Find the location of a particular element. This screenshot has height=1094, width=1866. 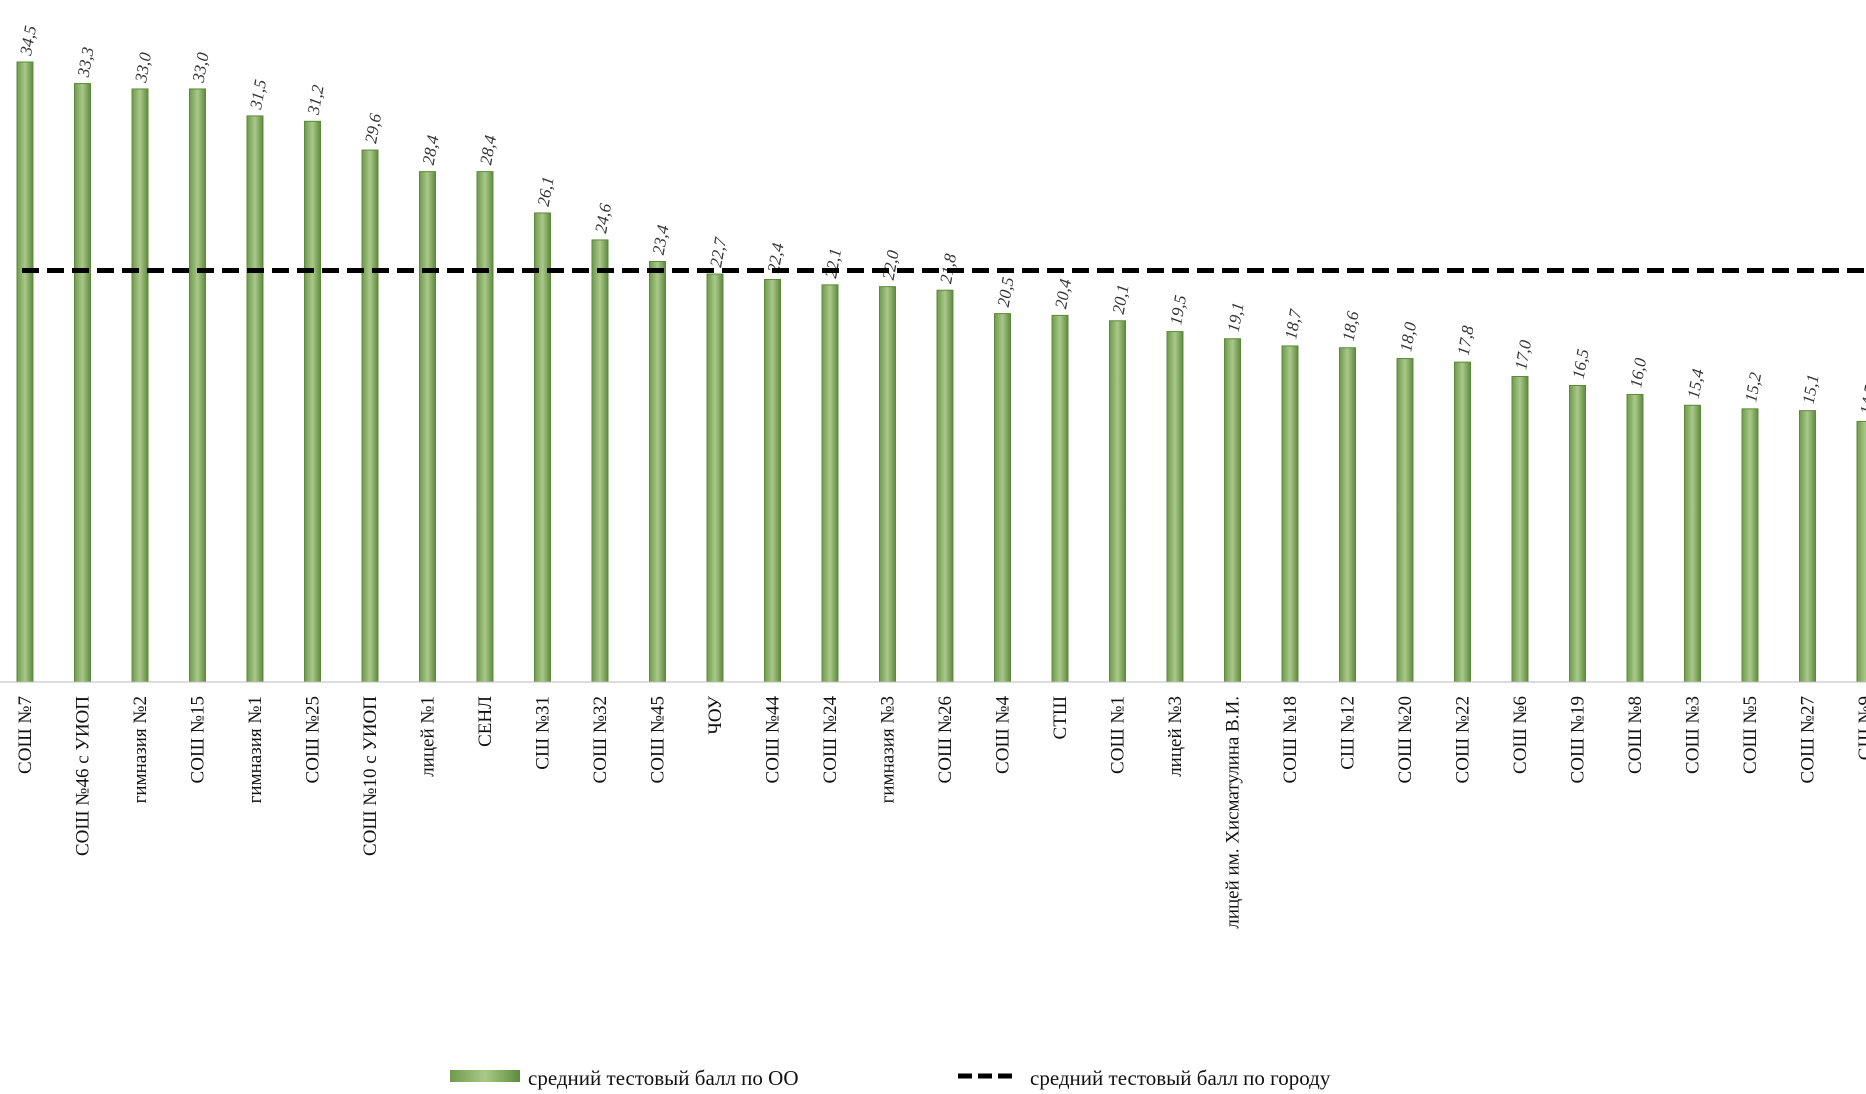

value-label: 22,4 is located at coordinates (776, 257).